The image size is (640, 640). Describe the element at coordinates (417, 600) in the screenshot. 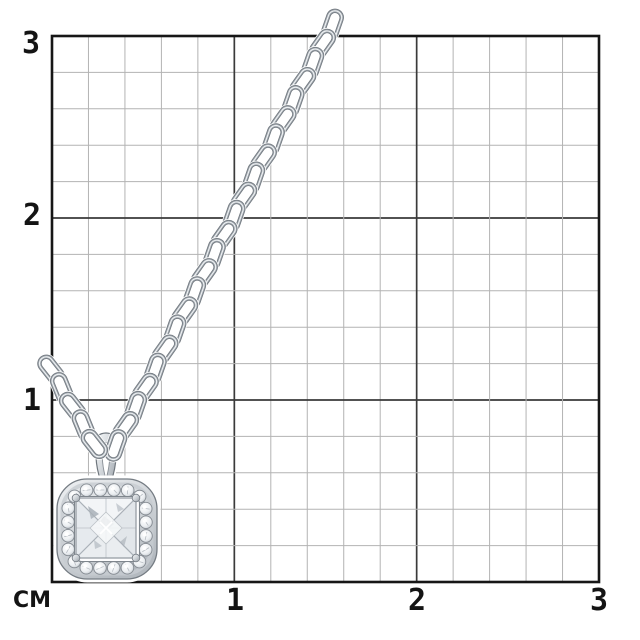

I see `x-axis-label-2cm: 2` at that location.